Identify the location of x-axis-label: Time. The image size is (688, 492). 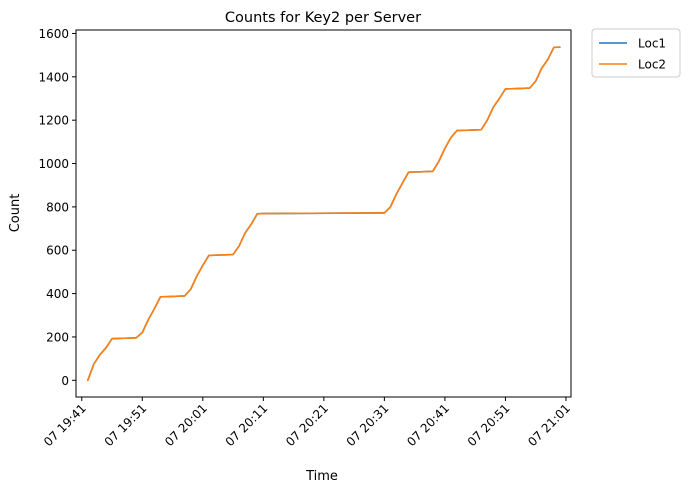
(321, 476).